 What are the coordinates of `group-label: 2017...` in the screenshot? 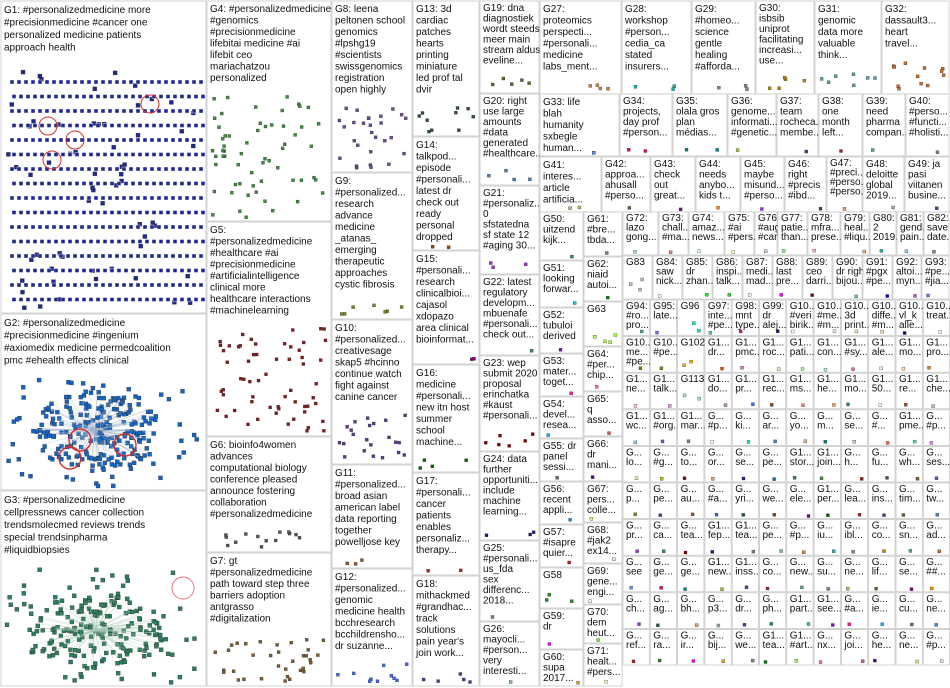 It's located at (558, 678).